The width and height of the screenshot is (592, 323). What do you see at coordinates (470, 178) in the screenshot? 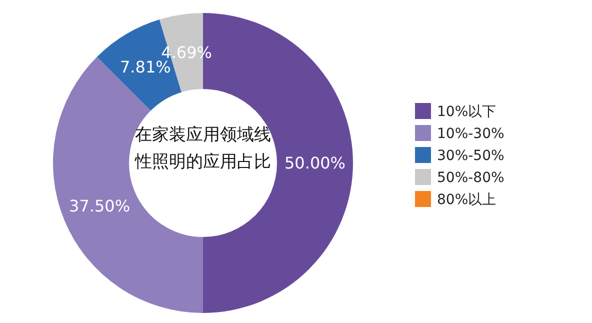
I see `legend-label: 50%-80%` at bounding box center [470, 178].